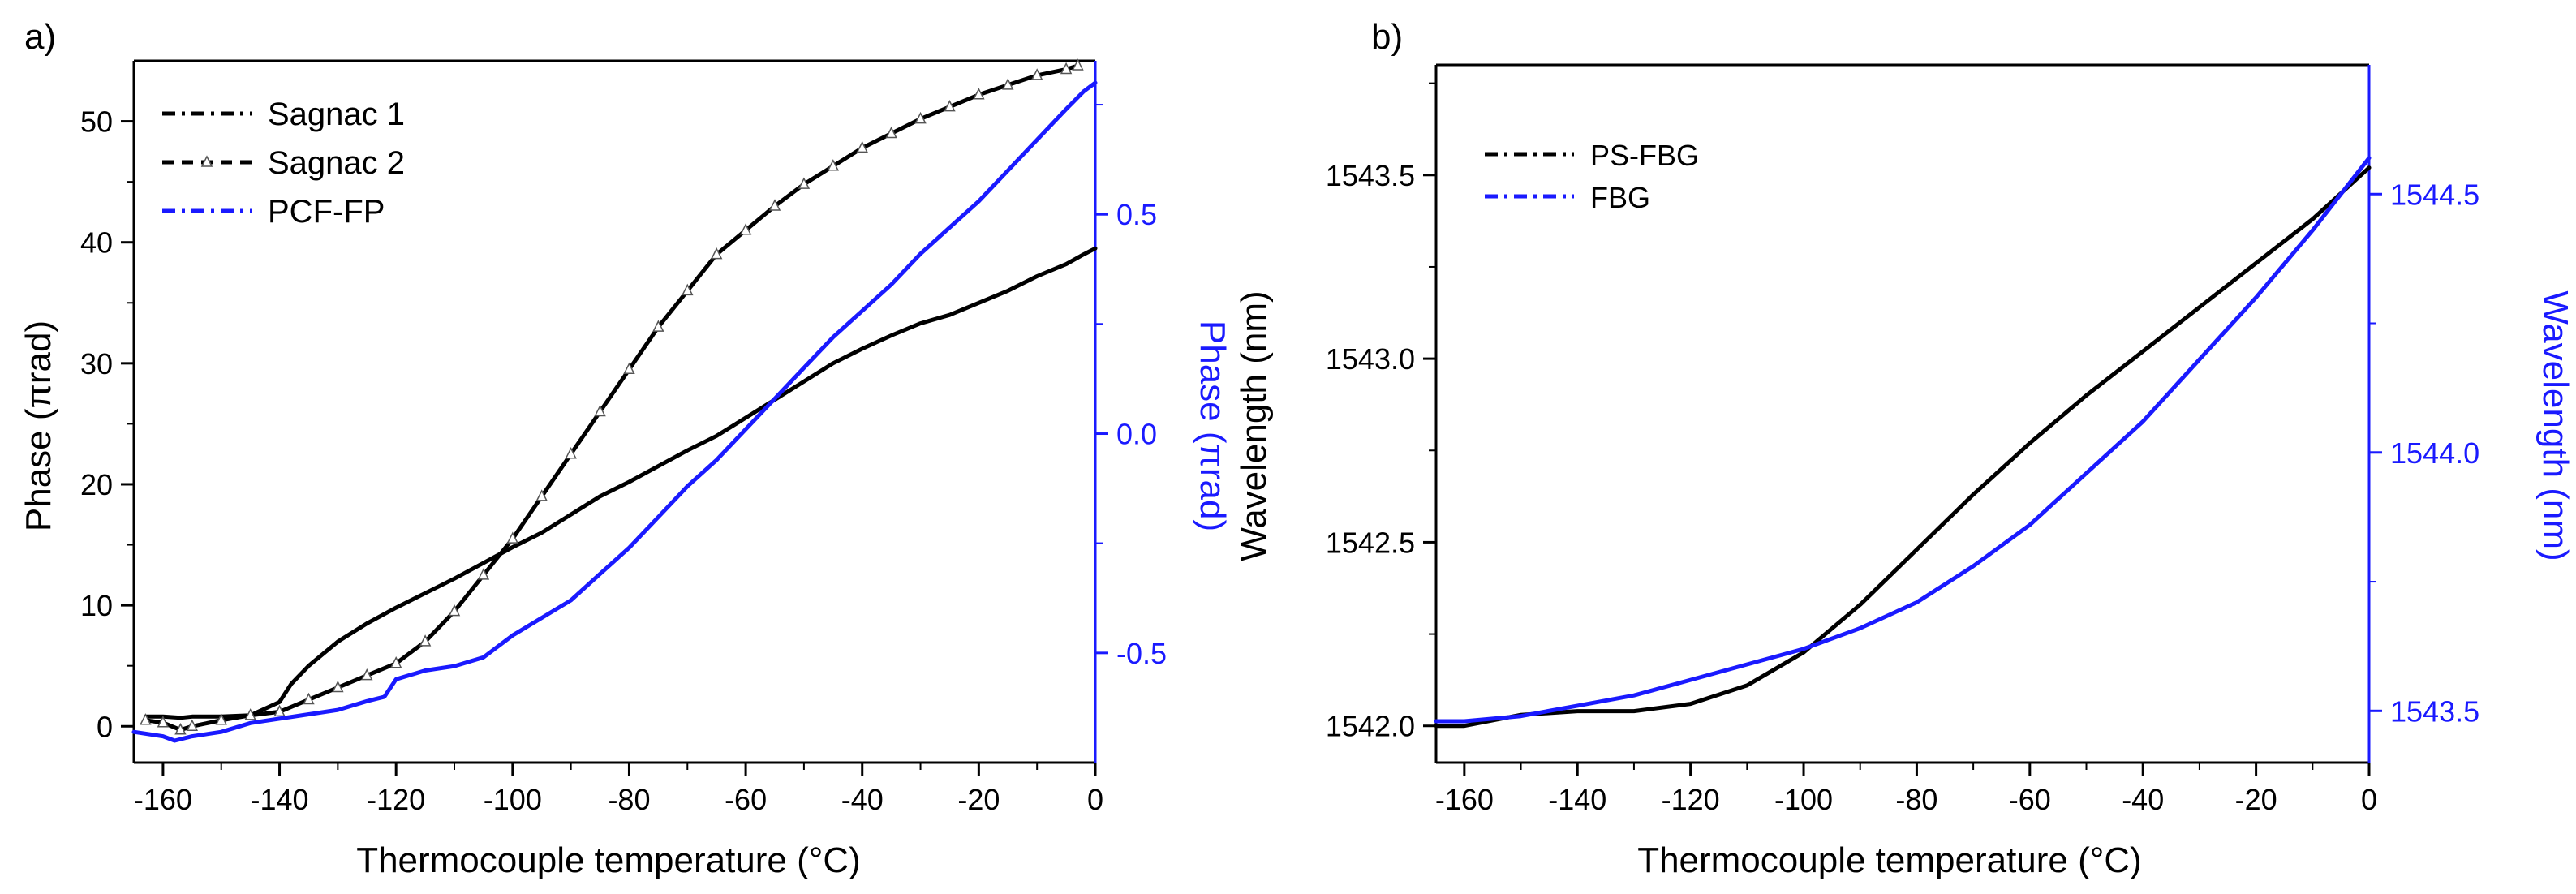  I want to click on panel-b-legend-label-ps-fbg: PS-FBG, so click(1644, 155).